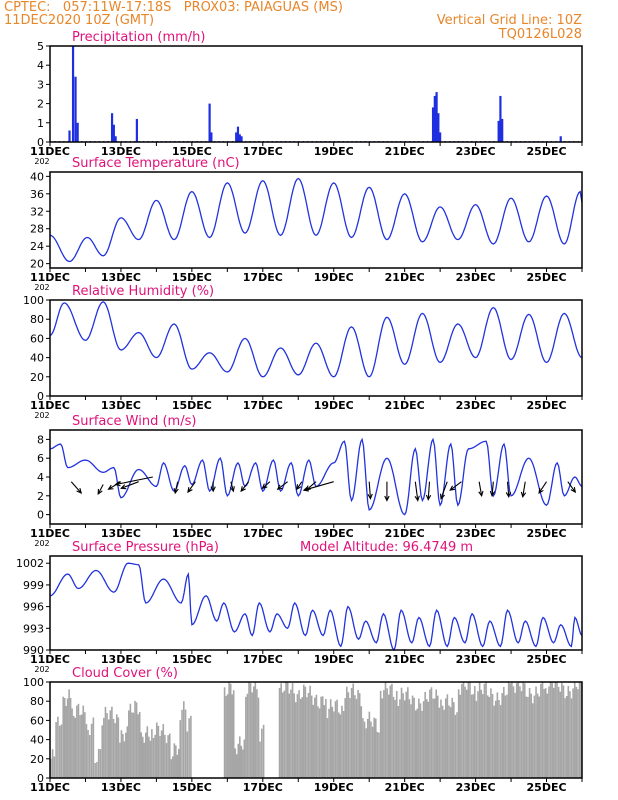 Image resolution: width=618 pixels, height=800 pixels. Describe the element at coordinates (37, 358) in the screenshot. I see `rh-y-tick-label: 40` at that location.